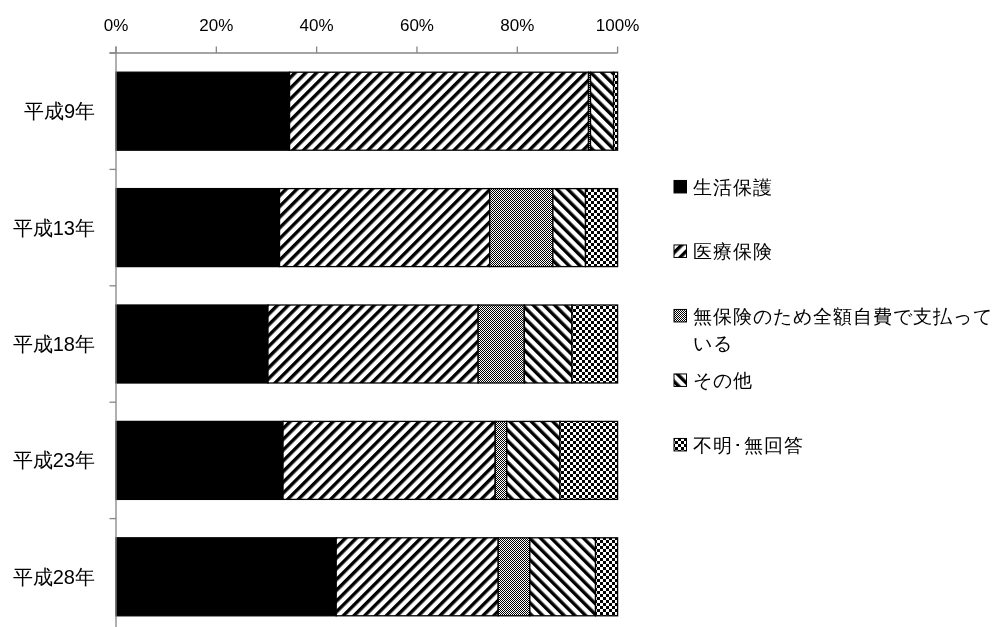  Describe the element at coordinates (517, 25) in the screenshot. I see `x-tick-label: 80%` at that location.